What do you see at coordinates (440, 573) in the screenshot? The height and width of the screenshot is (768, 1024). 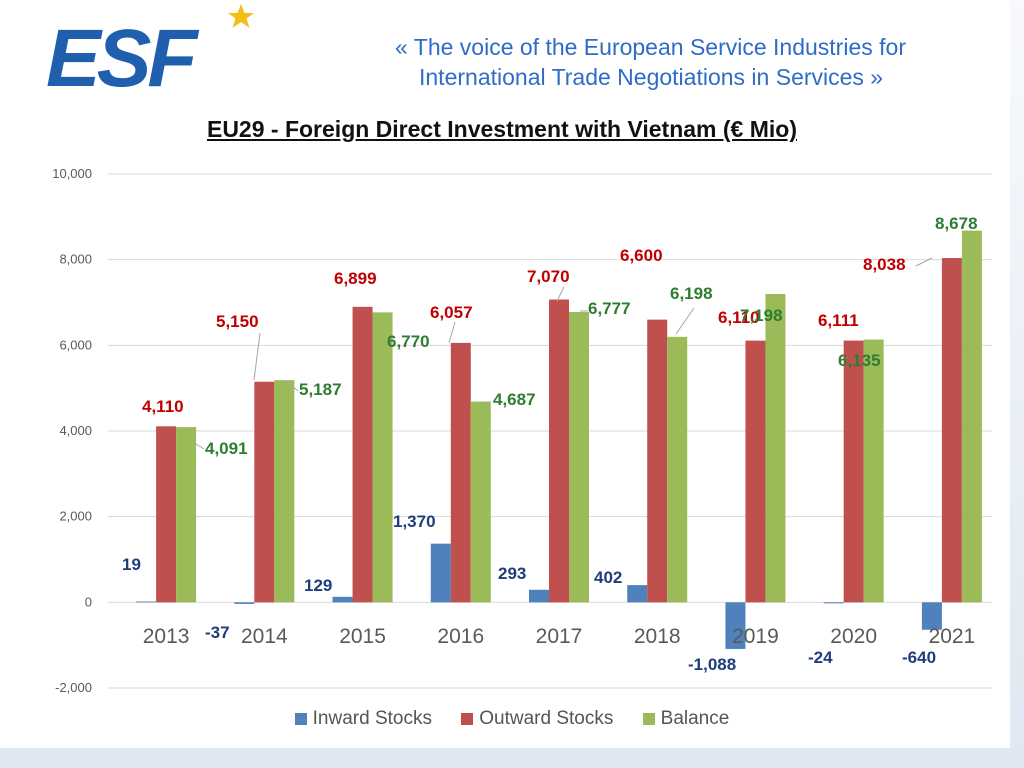 I see `bar-inward-stocks-2016` at bounding box center [440, 573].